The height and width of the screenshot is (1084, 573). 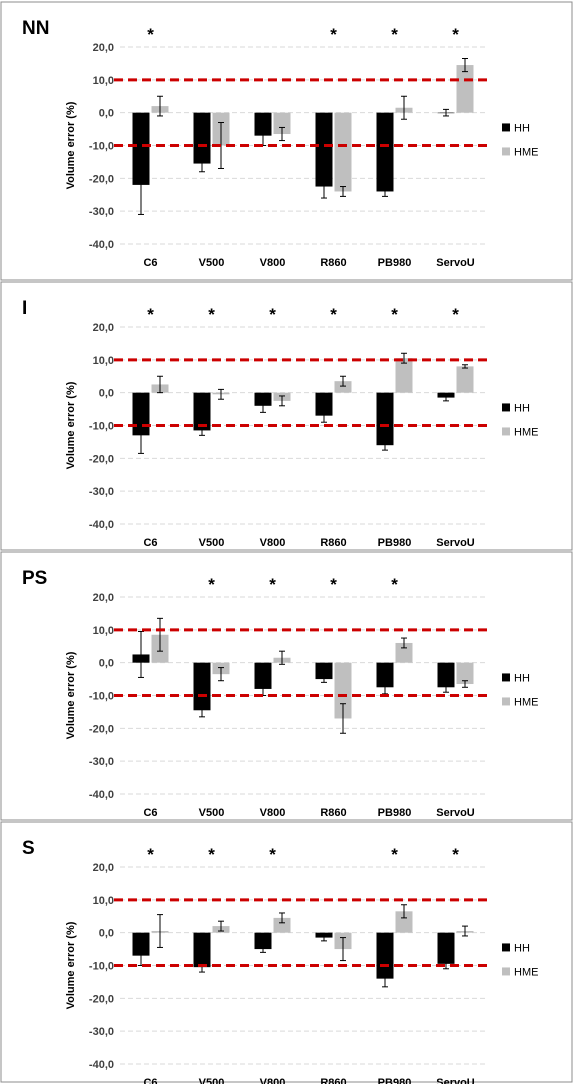 I want to click on panel-label: S, so click(x=28, y=848).